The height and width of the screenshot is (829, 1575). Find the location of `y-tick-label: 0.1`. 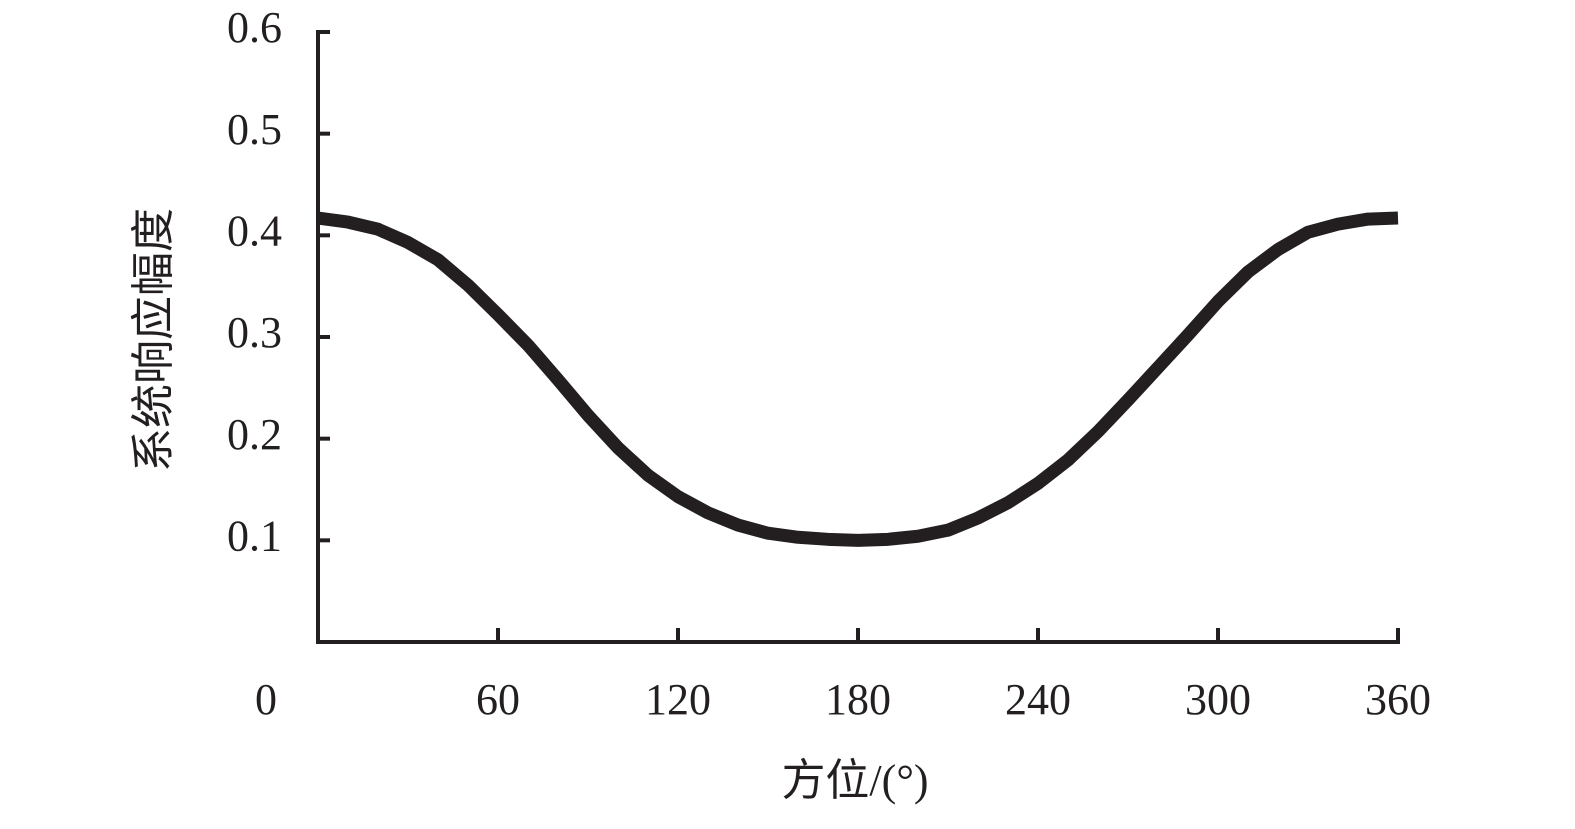

y-tick-label: 0.1 is located at coordinates (254, 535).